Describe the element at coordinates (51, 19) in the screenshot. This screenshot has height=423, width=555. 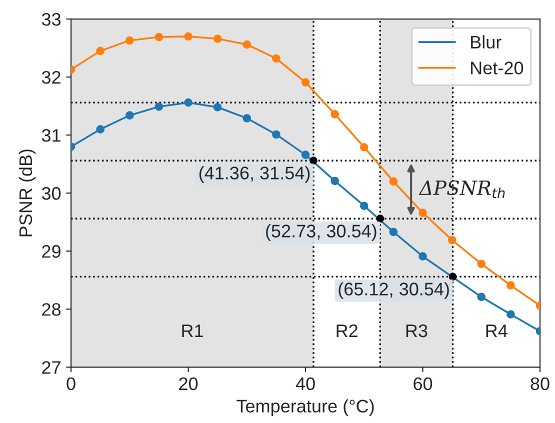
I see `y-tick-label: 33` at that location.